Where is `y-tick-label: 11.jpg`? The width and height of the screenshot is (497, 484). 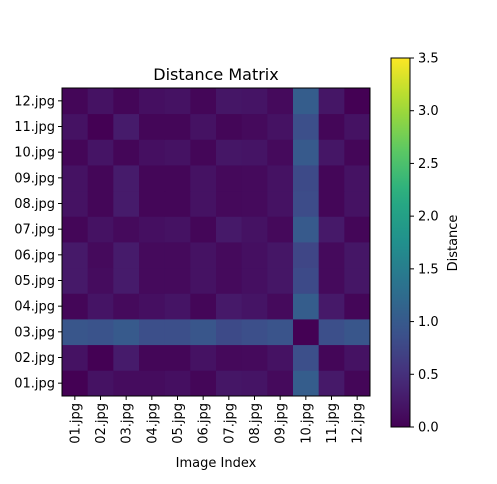
y-tick-label: 11.jpg is located at coordinates (34, 127).